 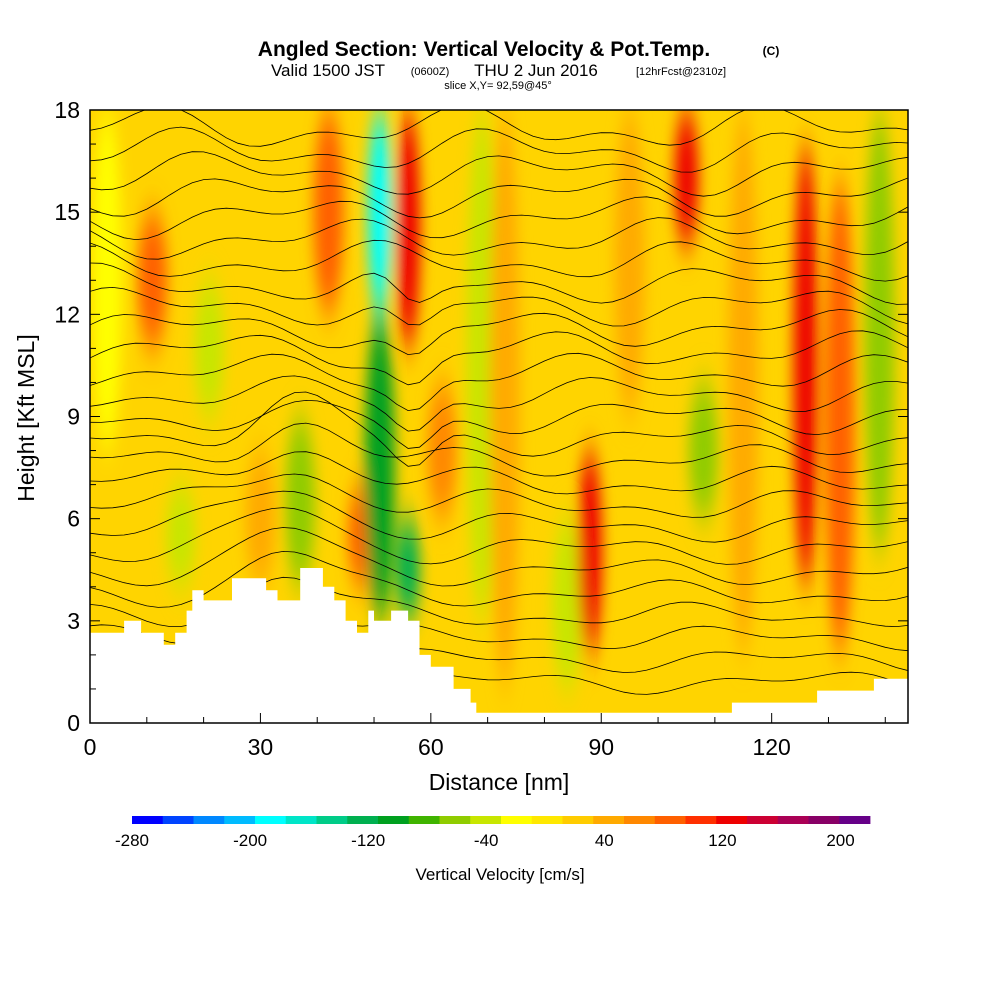 I want to click on forecast-tag: [12hrFcst@2310z], so click(x=681, y=72).